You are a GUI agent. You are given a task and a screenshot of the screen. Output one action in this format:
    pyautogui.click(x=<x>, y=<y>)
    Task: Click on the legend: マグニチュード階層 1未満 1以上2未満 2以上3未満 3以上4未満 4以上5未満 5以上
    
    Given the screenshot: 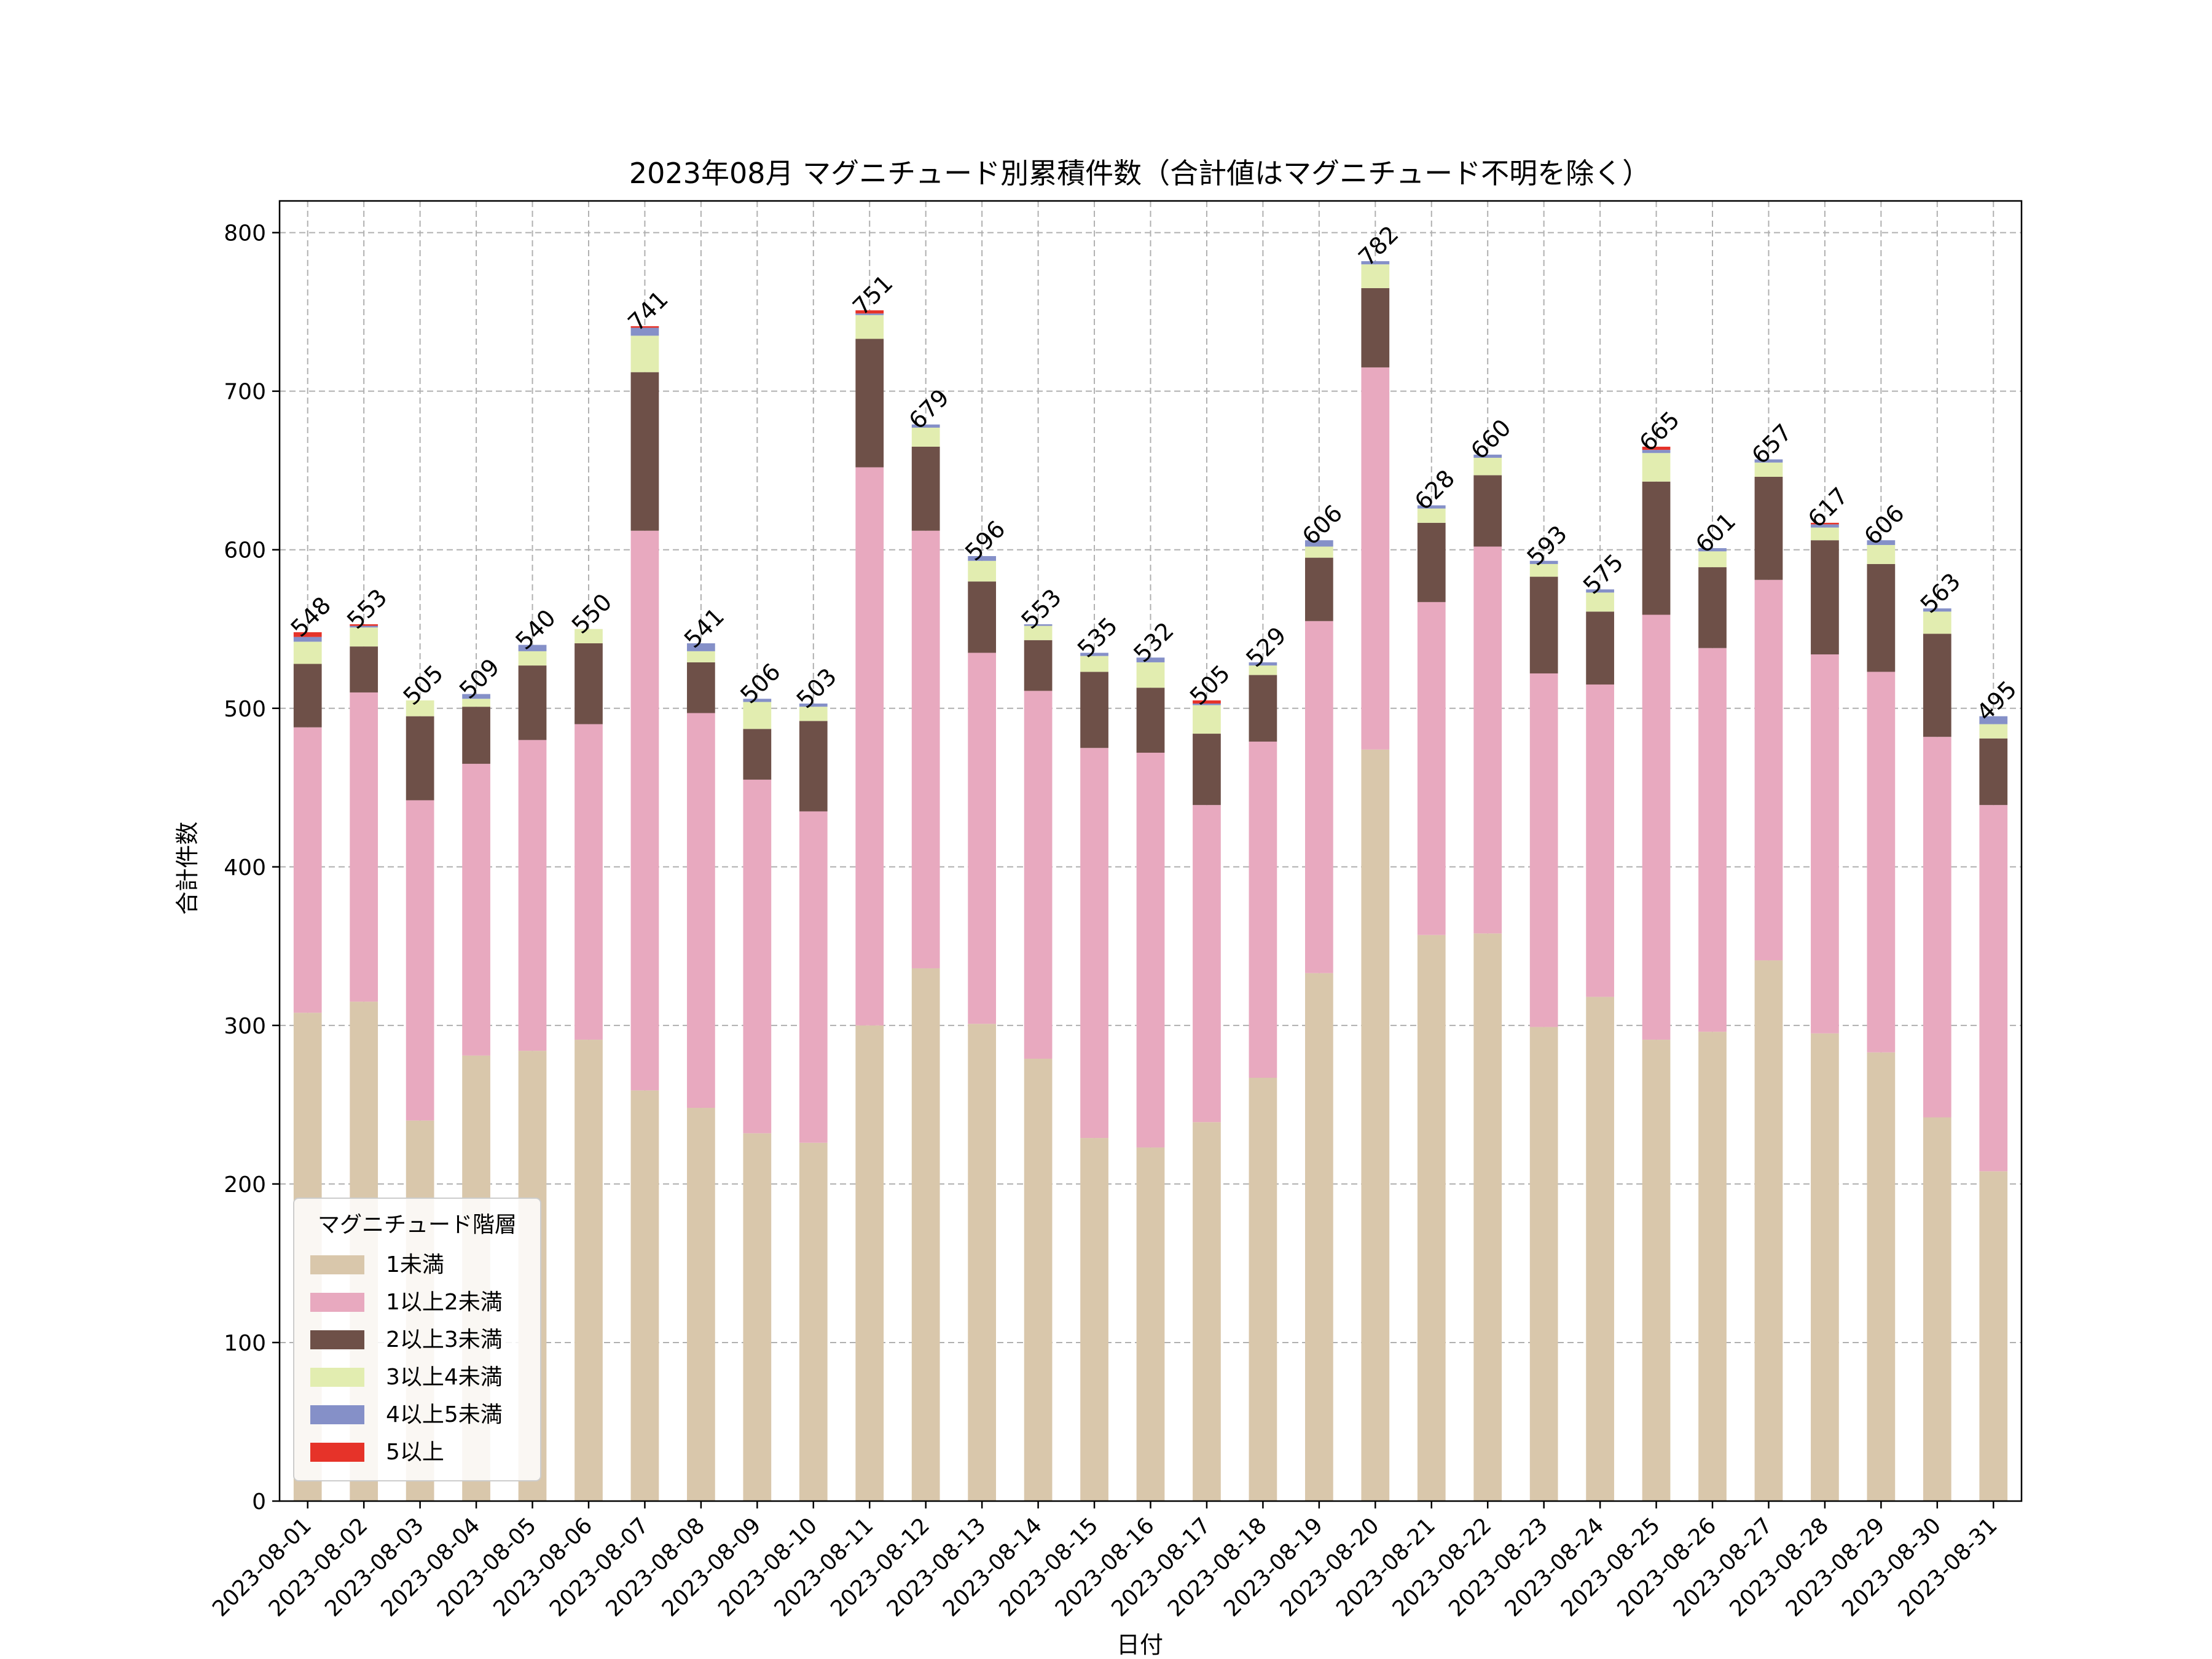 What is the action you would take?
    pyautogui.click(x=417, y=1339)
    